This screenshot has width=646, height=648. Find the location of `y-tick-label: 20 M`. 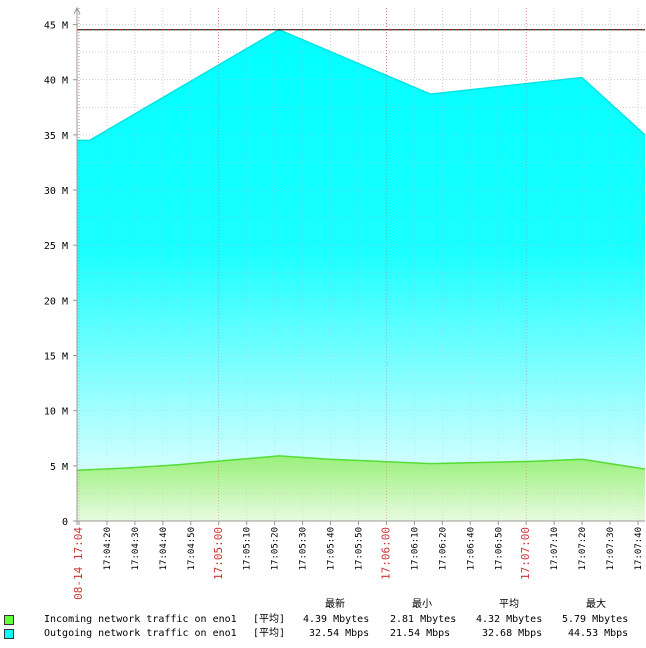

y-tick-label: 20 M is located at coordinates (56, 301).